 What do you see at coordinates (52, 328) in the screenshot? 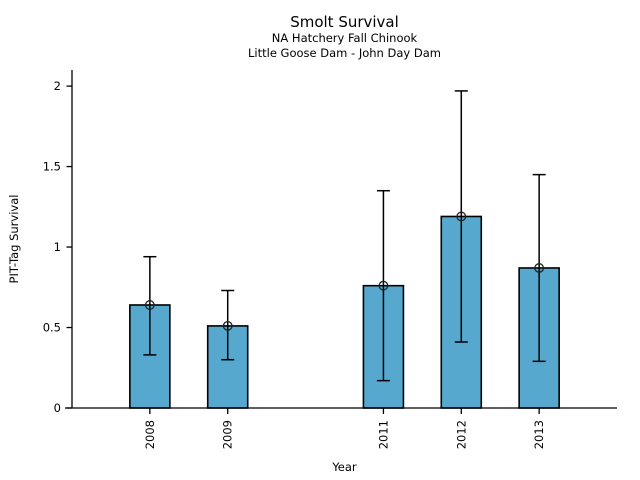
I see `y-tick-label: 0.5` at bounding box center [52, 328].